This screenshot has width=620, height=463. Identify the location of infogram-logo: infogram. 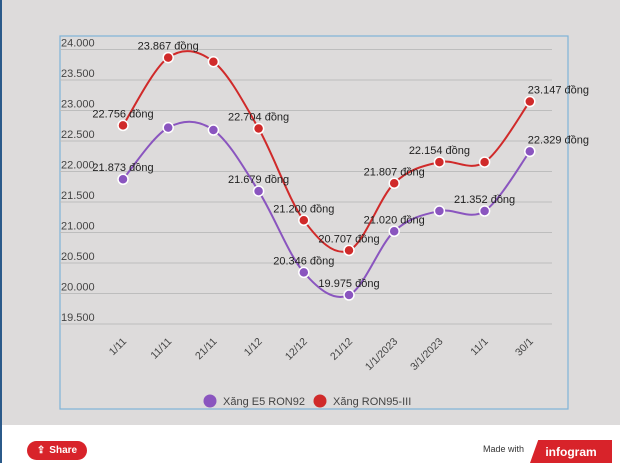
(571, 451).